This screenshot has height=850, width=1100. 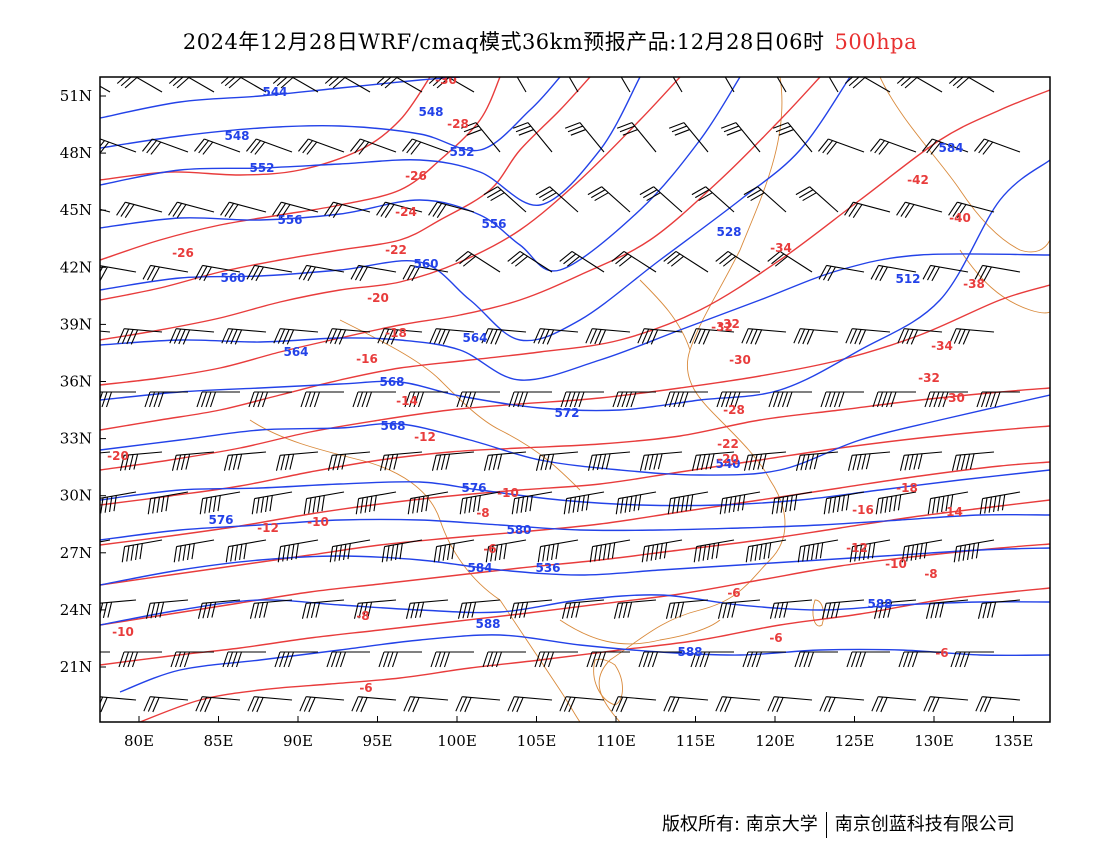 What do you see at coordinates (76, 96) in the screenshot?
I see `lat-tick-label: 51N` at bounding box center [76, 96].